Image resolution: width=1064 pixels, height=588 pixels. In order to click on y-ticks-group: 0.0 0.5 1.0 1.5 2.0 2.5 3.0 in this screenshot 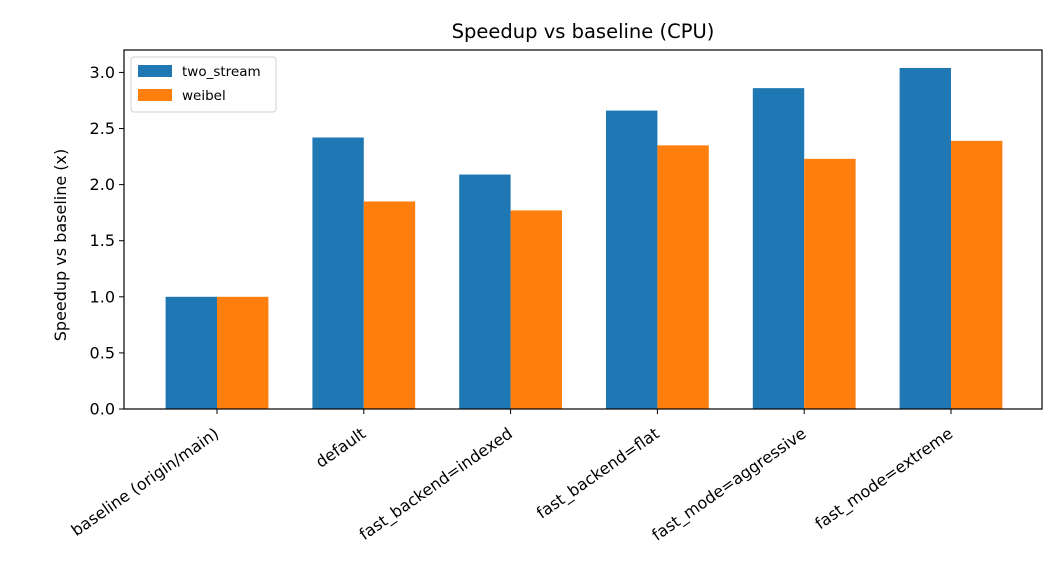, I will do `click(107, 241)`.